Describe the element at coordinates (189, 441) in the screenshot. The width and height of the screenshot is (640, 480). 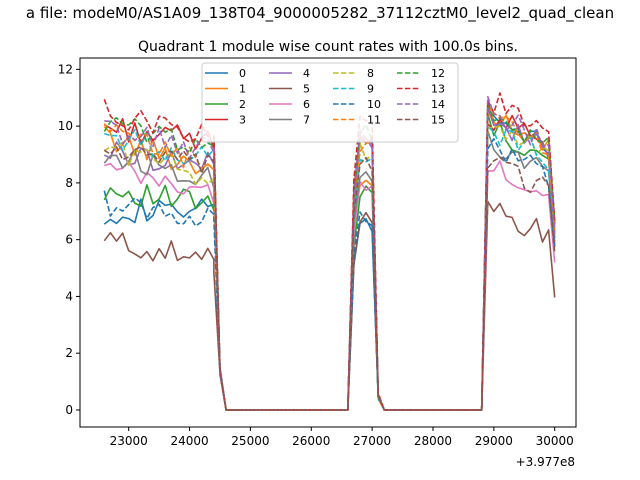
I see `x-tick-label: 24000` at that location.